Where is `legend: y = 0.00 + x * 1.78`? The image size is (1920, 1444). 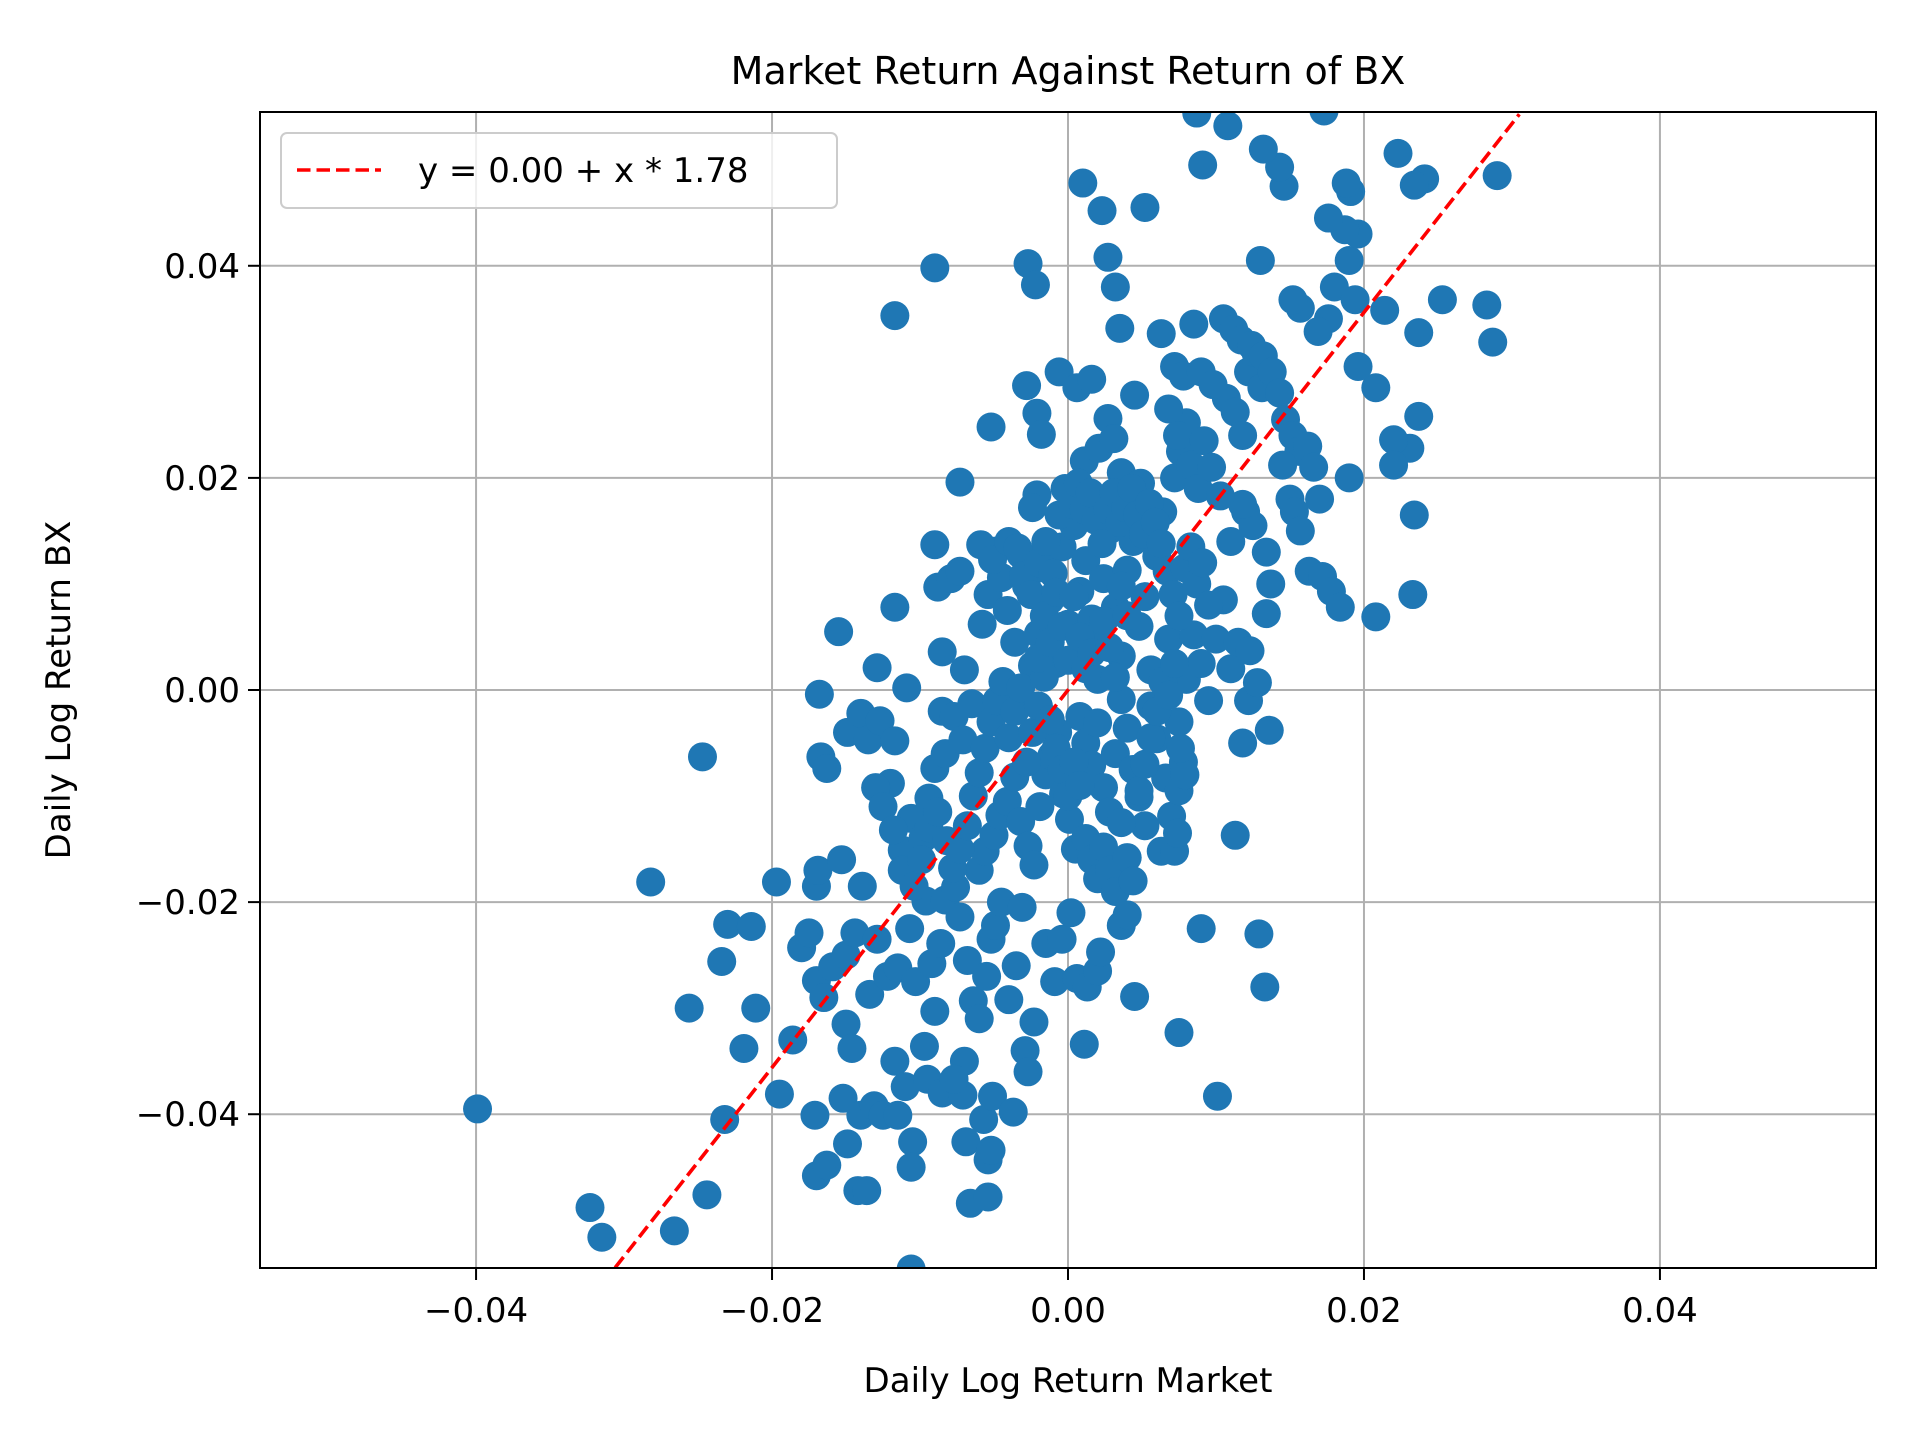 legend: y = 0.00 + x * 1.78 is located at coordinates (559, 170).